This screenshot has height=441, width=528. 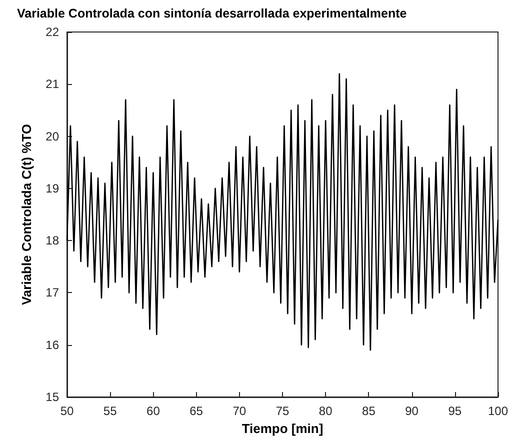 I want to click on y-tick-label: 20, so click(x=53, y=136).